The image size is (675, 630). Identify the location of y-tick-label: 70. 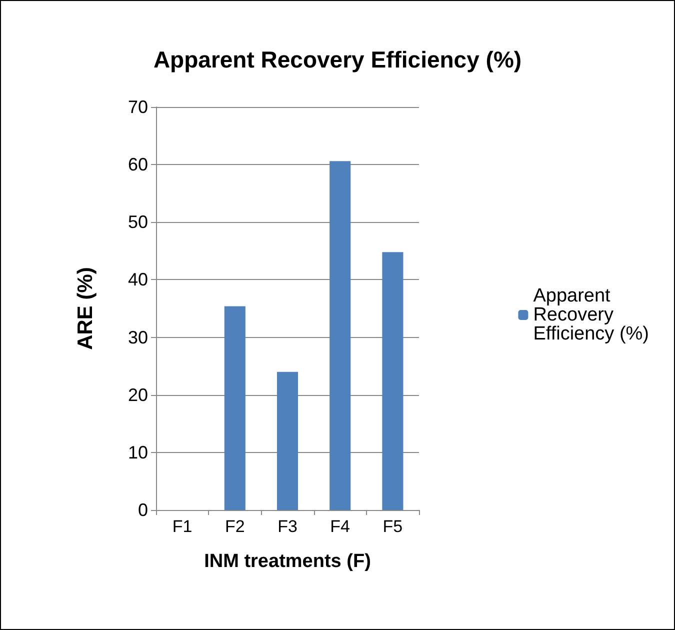
(138, 107).